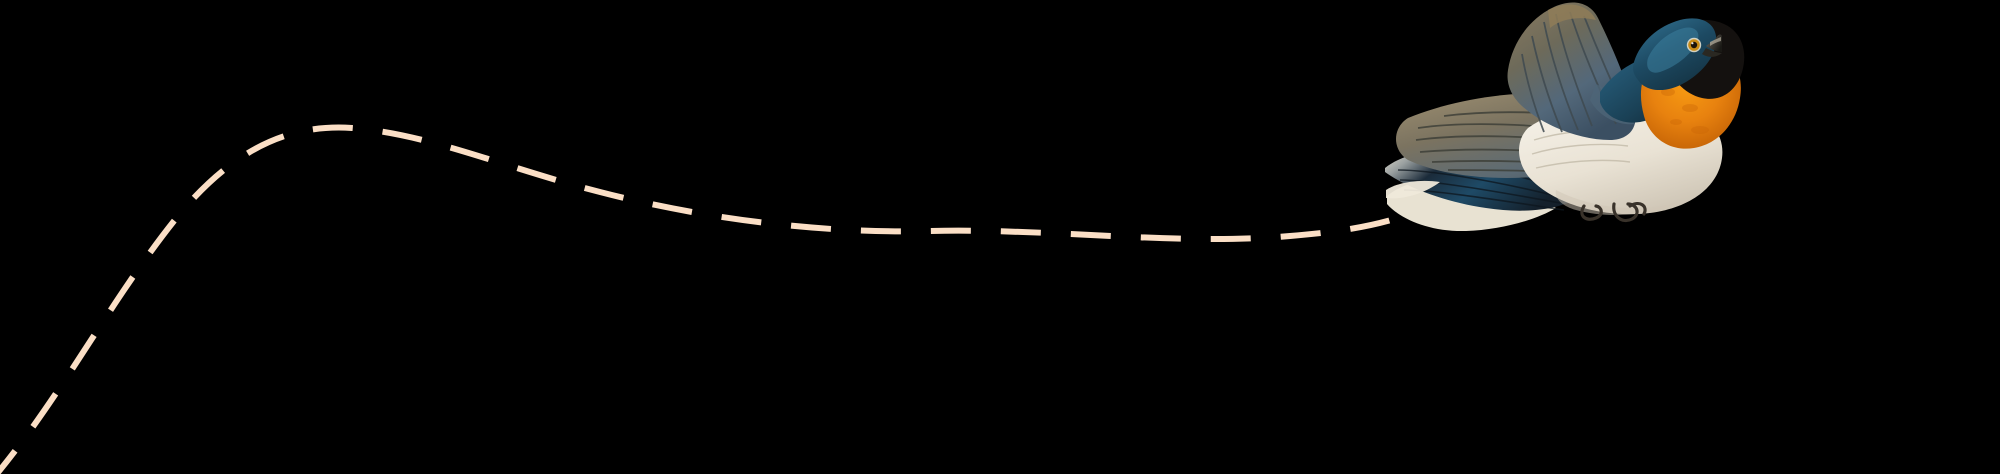 The width and height of the screenshot is (2000, 474). I want to click on beak-highlight, so click(1715, 41).